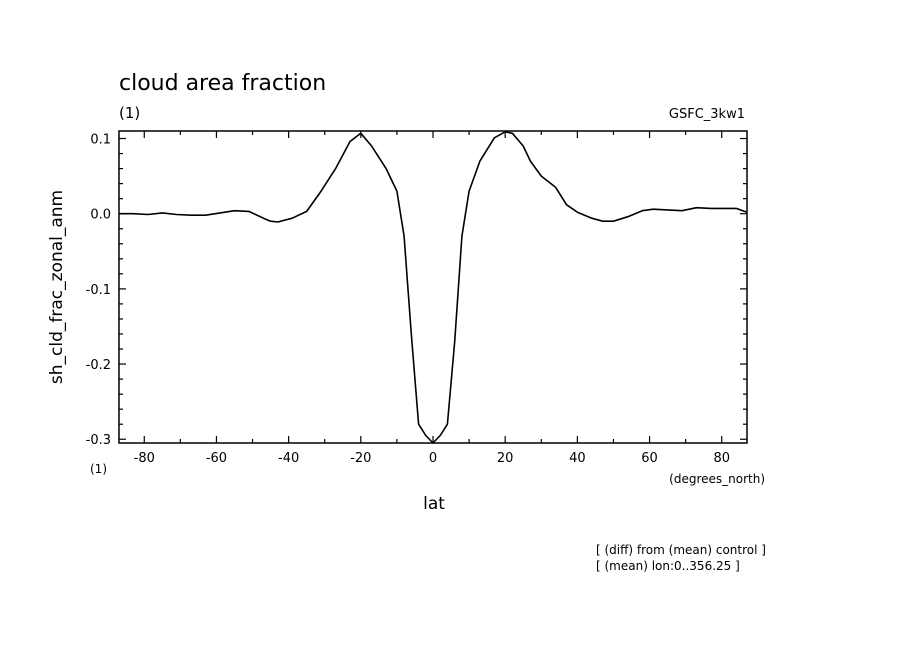  I want to click on y-tick-label: -0.2, so click(98, 365).